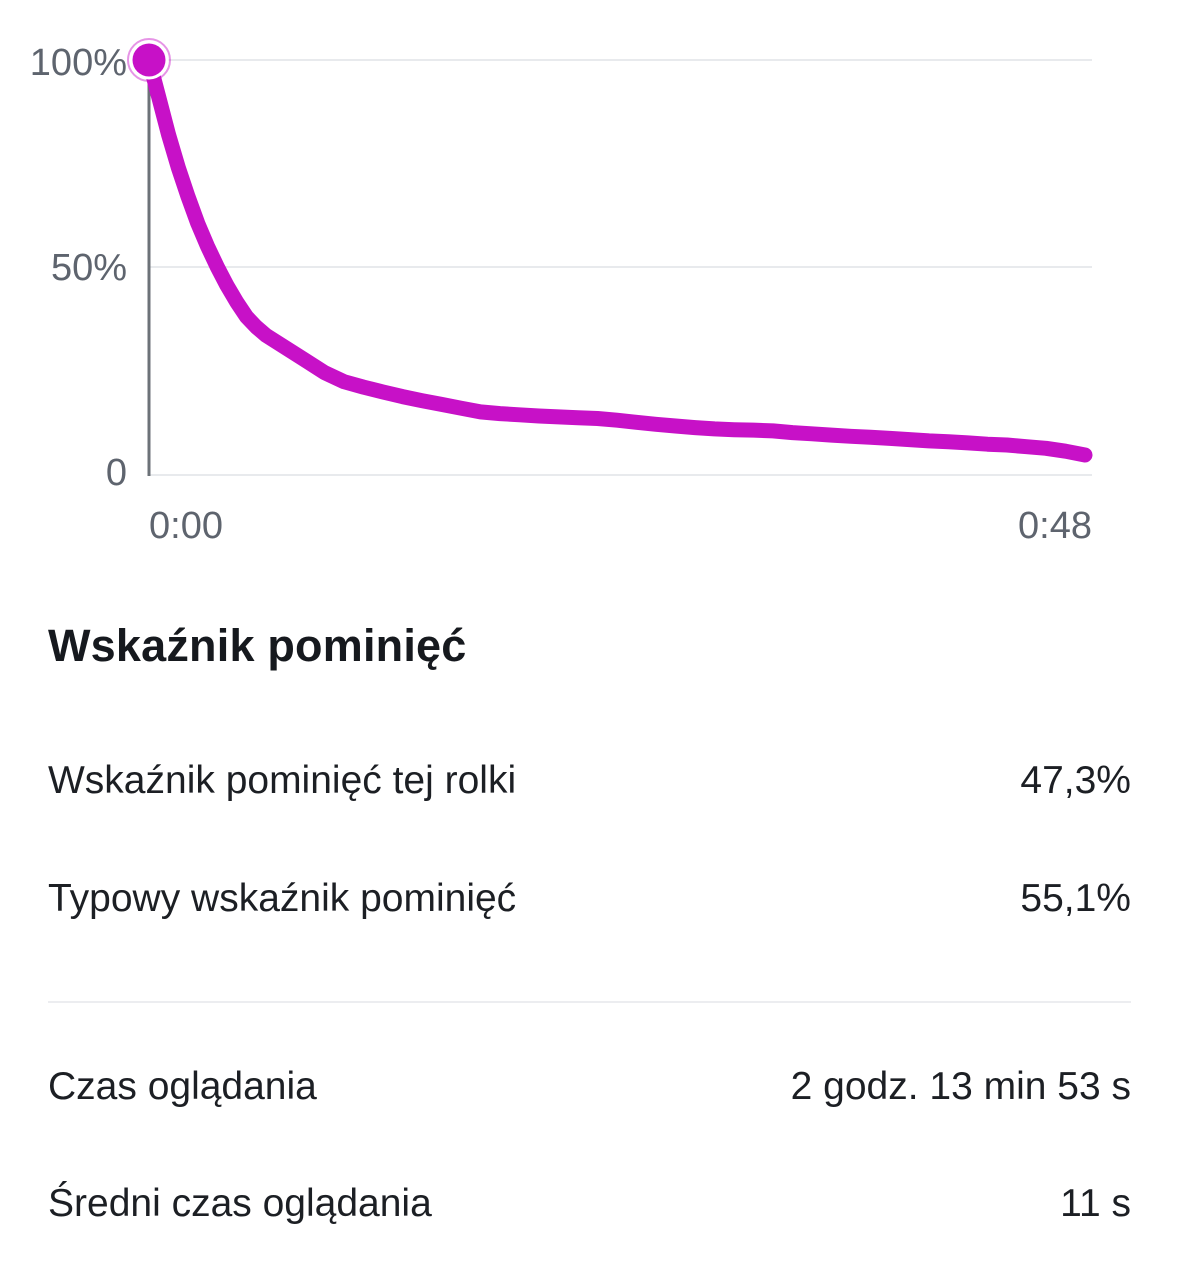  What do you see at coordinates (240, 1203) in the screenshot?
I see `stat-label: Średni czas oglądania` at bounding box center [240, 1203].